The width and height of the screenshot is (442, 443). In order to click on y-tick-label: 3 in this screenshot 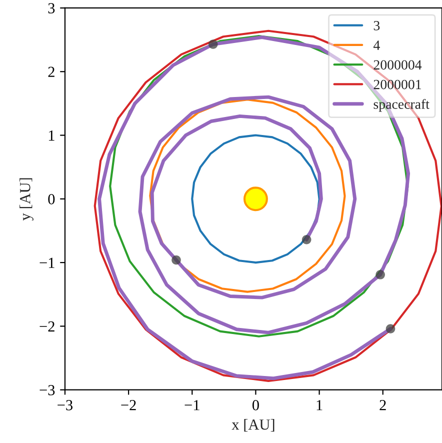, I will do `click(51, 8)`.